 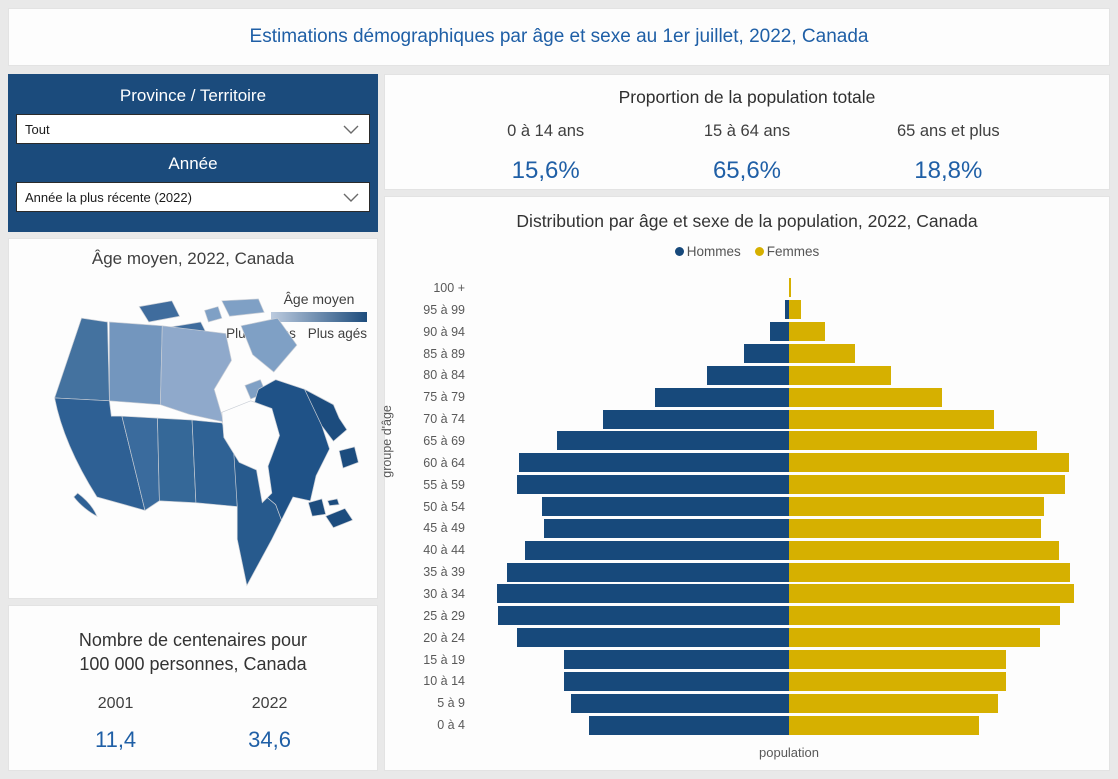 What do you see at coordinates (546, 131) in the screenshot?
I see `age-range-label: 0 à 14 ans` at bounding box center [546, 131].